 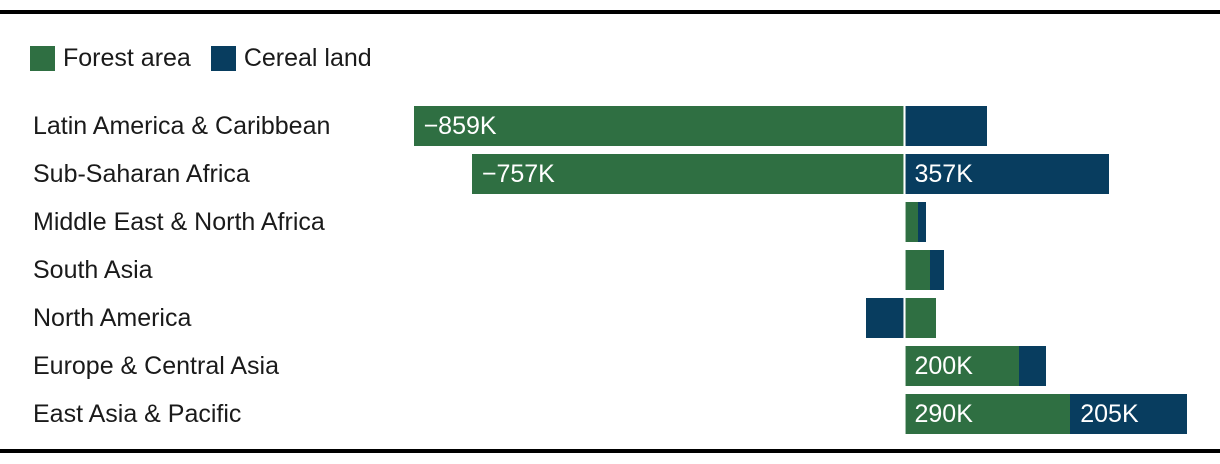 What do you see at coordinates (943, 414) in the screenshot?
I see `bar-value-label: 290K` at bounding box center [943, 414].